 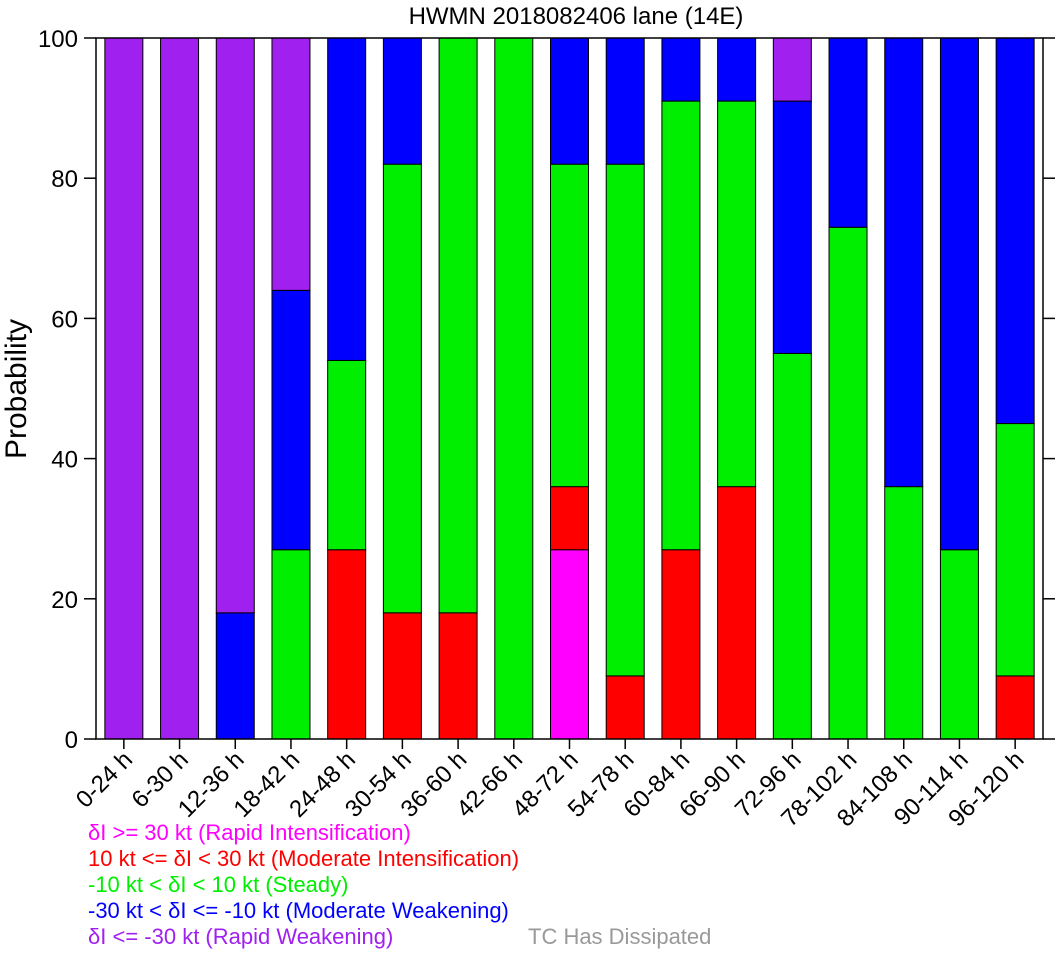 I want to click on y-tick-label: 60, so click(x=64, y=319).